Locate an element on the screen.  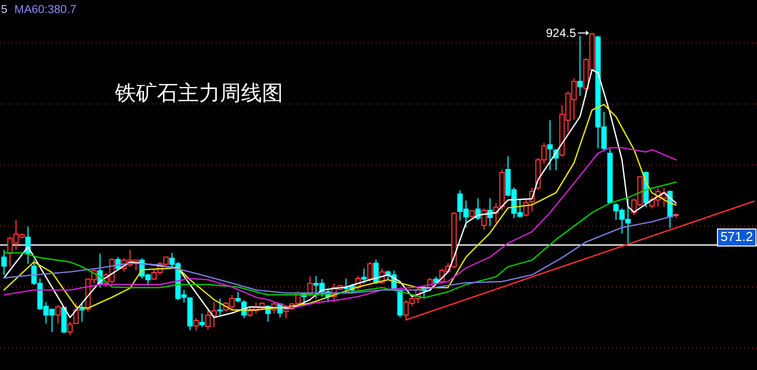
annotation: MA60:380.7 is located at coordinates (45, 10).